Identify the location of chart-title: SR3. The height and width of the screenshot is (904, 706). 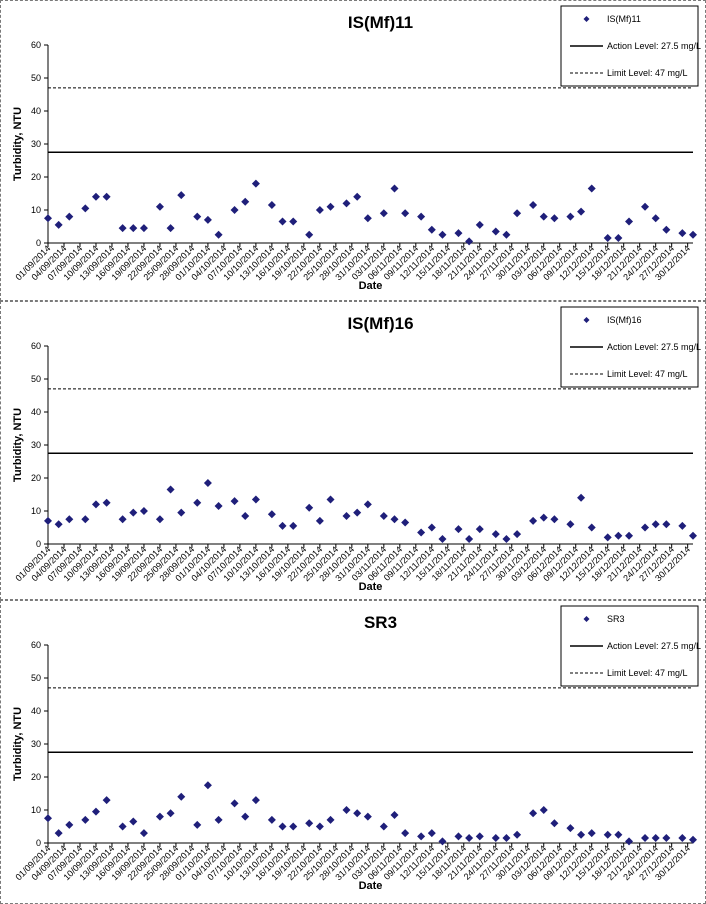
(380, 622).